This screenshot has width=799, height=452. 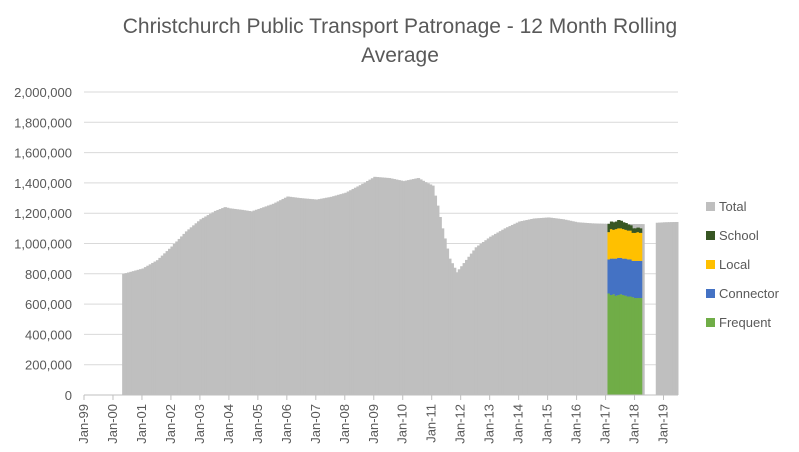 What do you see at coordinates (745, 322) in the screenshot?
I see `legend-label-frequent: Frequent` at bounding box center [745, 322].